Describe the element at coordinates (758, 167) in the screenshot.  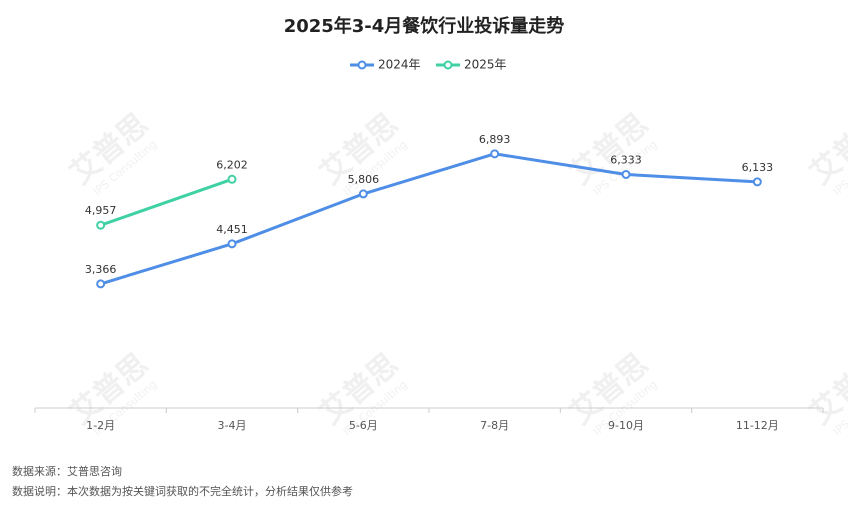
I see `data-label: 6,133` at that location.